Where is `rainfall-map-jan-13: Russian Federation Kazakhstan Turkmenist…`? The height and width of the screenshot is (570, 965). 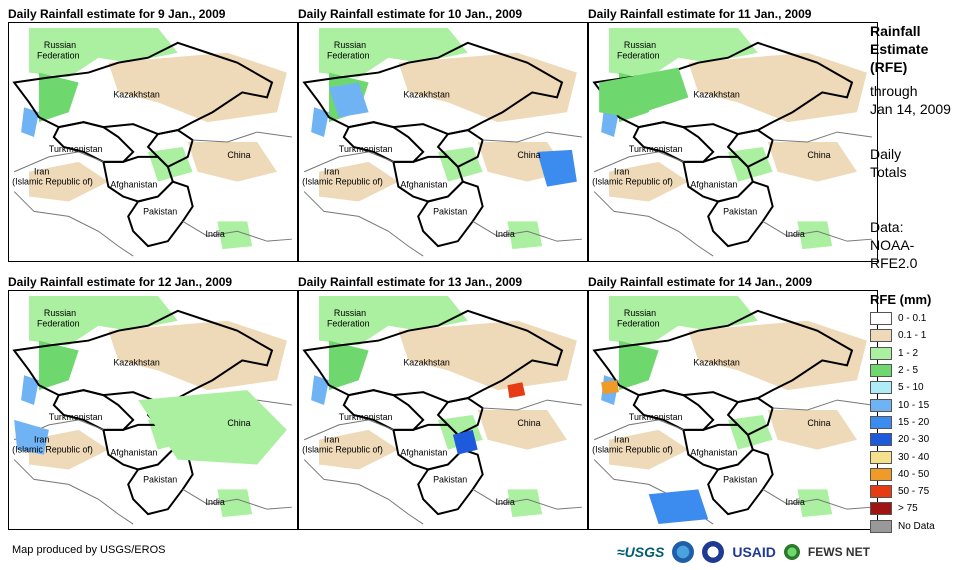 rainfall-map-jan-13: Russian Federation Kazakhstan Turkmenist… is located at coordinates (443, 410).